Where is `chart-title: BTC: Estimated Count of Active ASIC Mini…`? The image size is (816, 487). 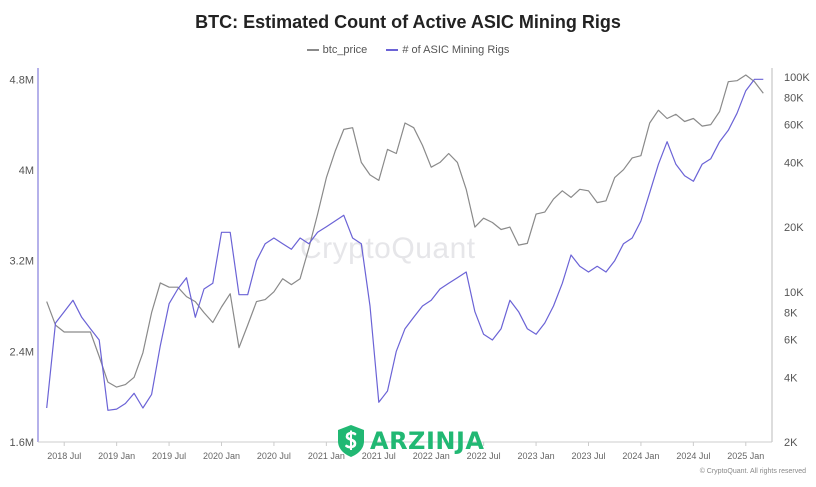 chart-title: BTC: Estimated Count of Active ASIC Mini… is located at coordinates (408, 22).